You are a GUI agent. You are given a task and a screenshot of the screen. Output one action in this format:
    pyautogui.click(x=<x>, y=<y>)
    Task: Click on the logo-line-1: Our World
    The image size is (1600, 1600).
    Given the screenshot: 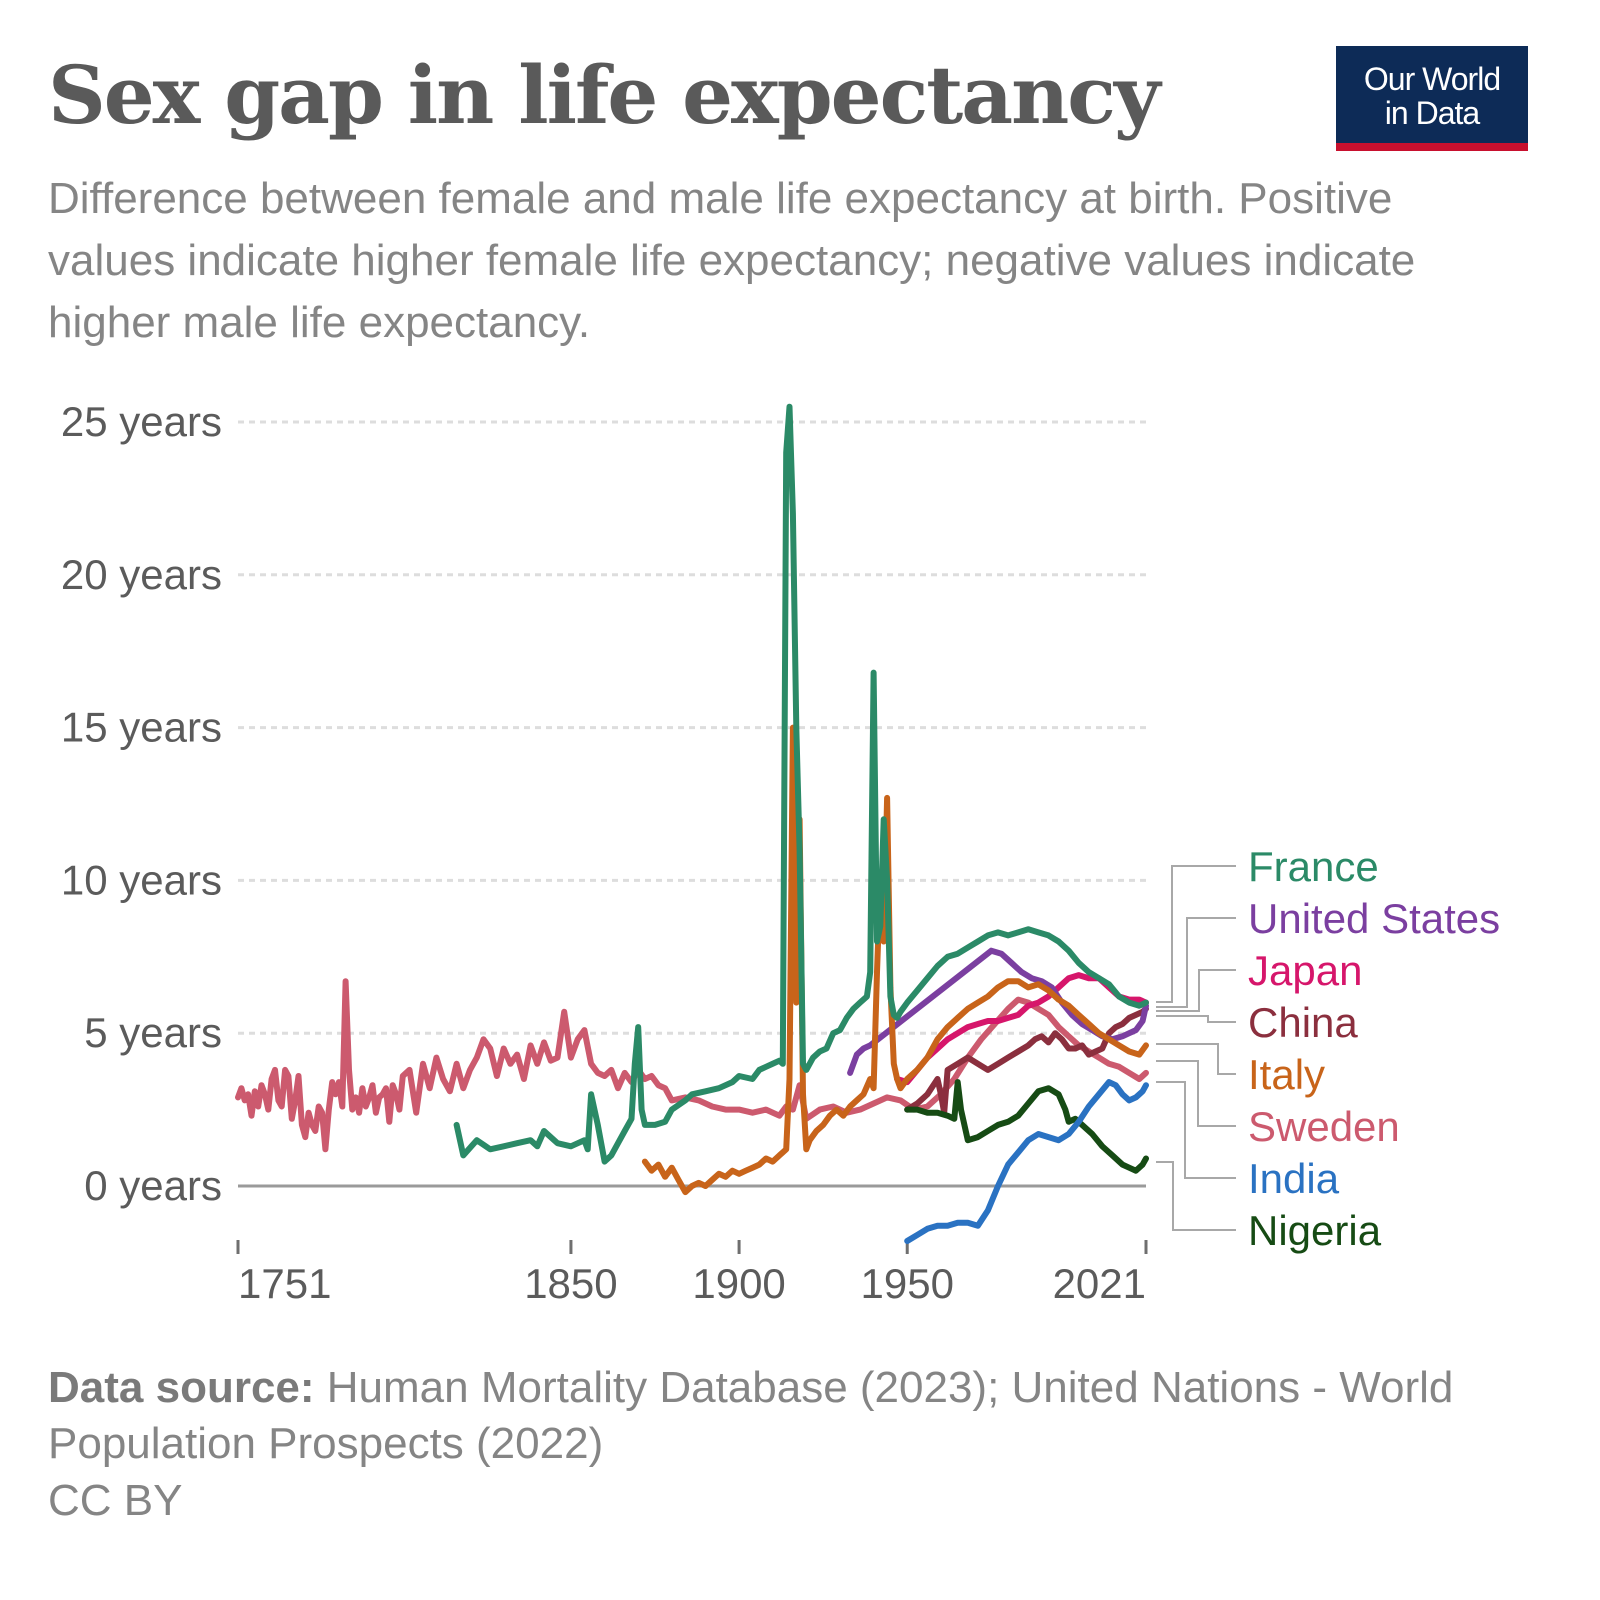 What is the action you would take?
    pyautogui.click(x=1432, y=79)
    